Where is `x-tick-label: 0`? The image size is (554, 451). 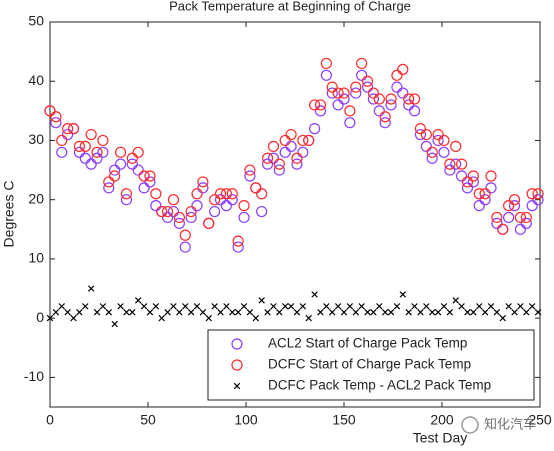 x-tick-label: 0 is located at coordinates (50, 420).